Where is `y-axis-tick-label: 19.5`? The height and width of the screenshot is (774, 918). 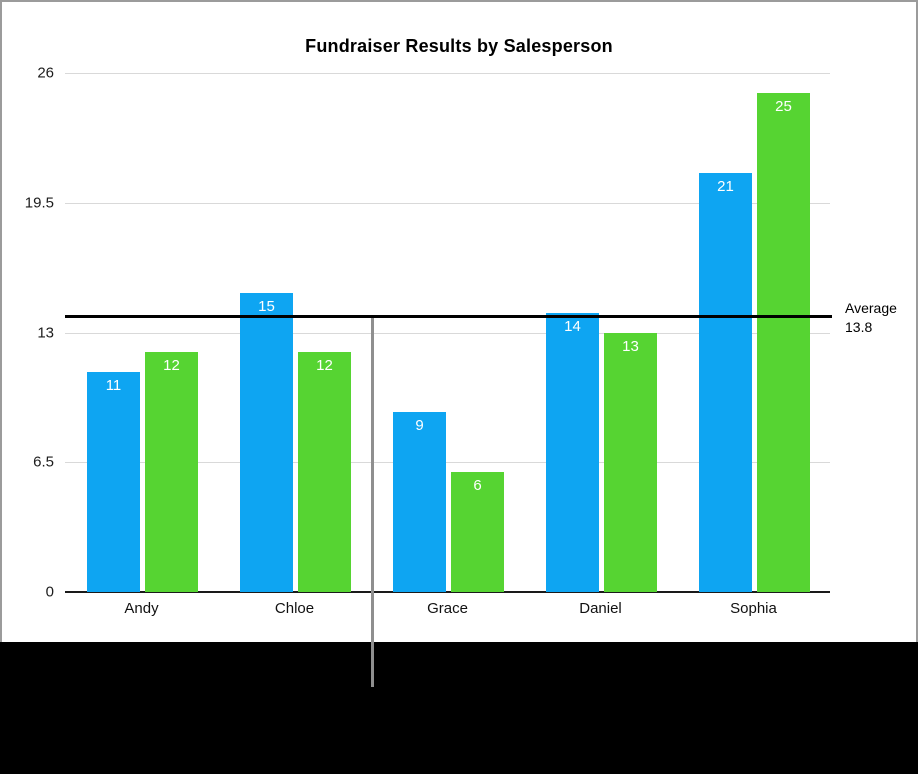 y-axis-tick-label: 19.5 is located at coordinates (39, 203).